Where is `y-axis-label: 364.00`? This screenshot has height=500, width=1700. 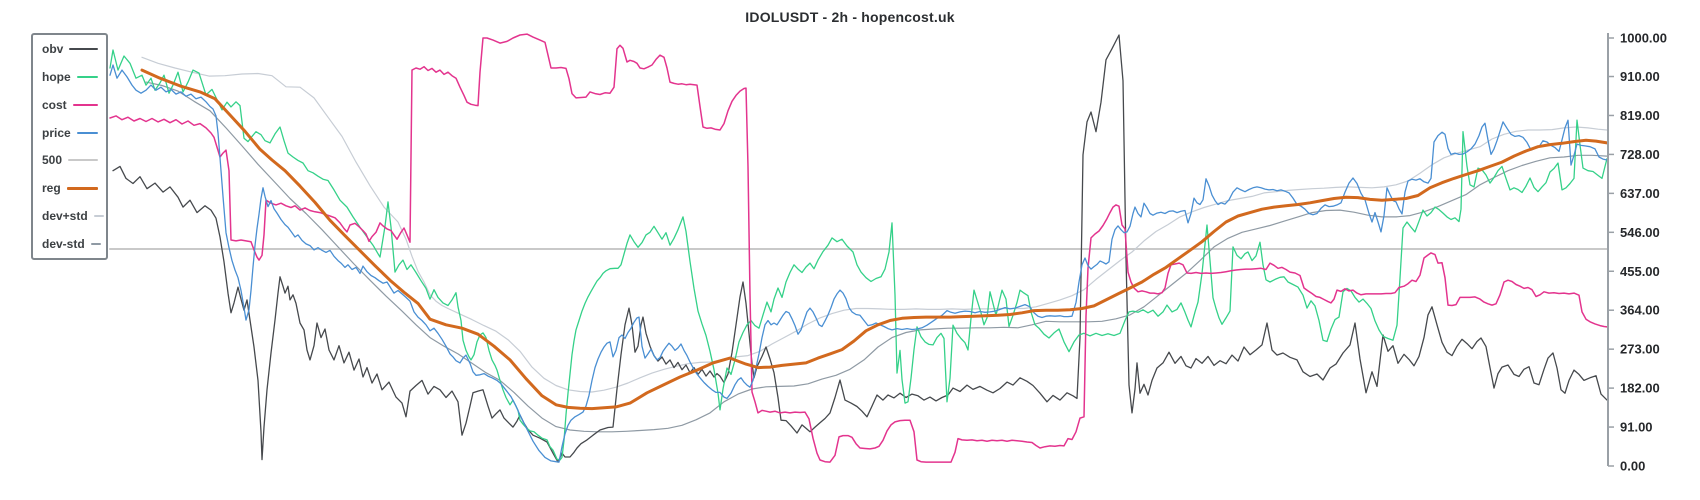
y-axis-label: 364.00 is located at coordinates (1640, 310).